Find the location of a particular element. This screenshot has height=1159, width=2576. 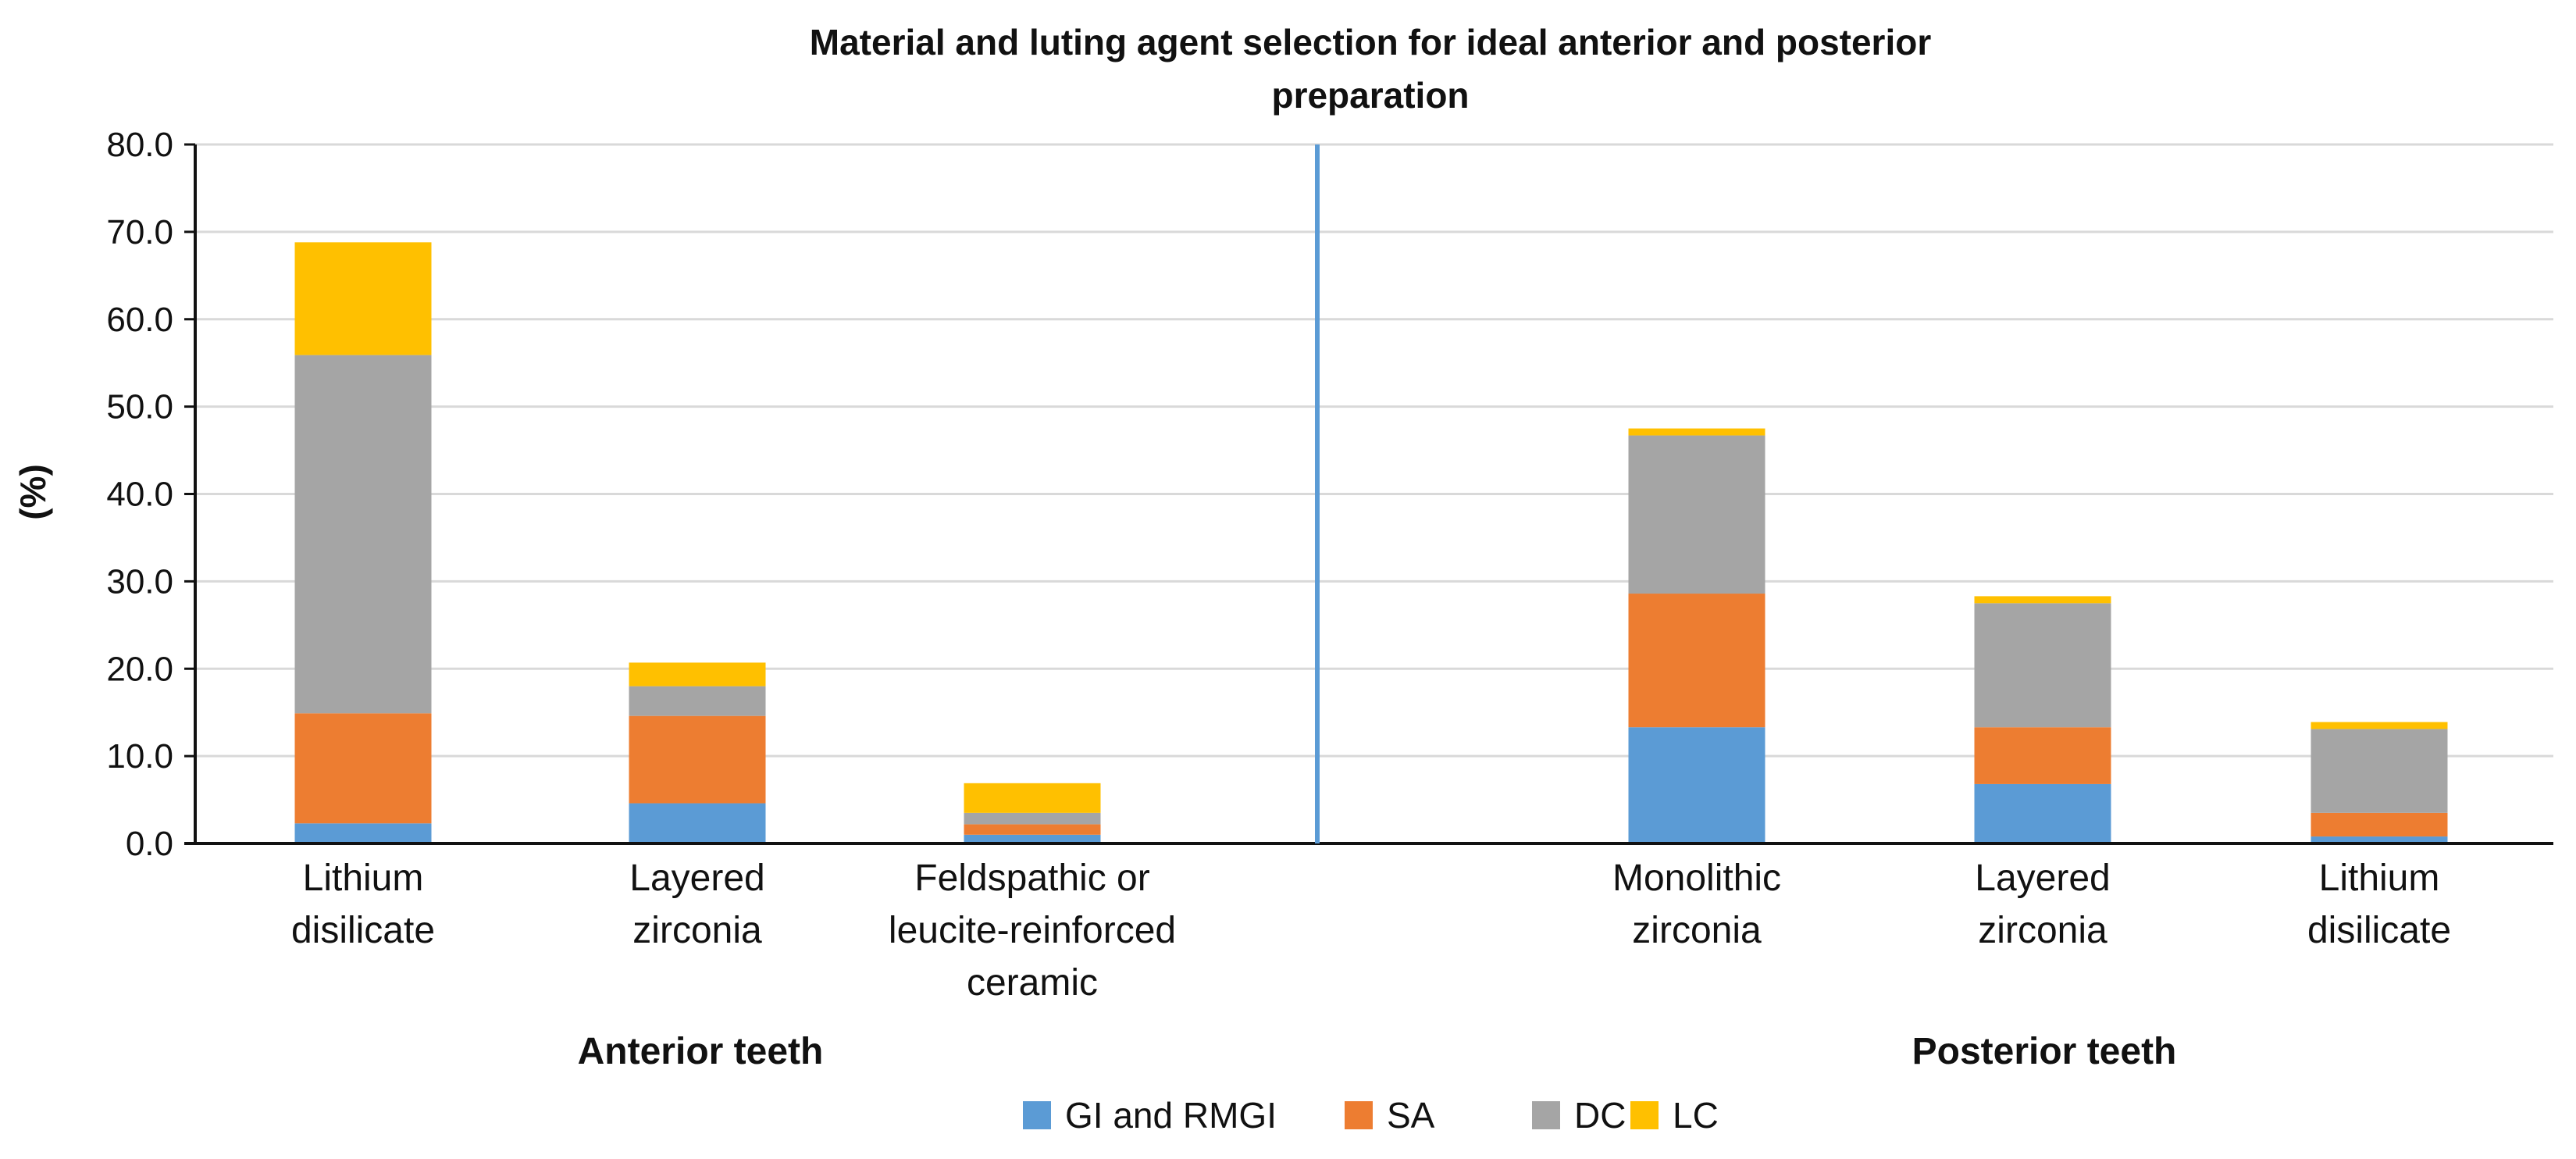

y-tick-label: 60.0 is located at coordinates (140, 320).